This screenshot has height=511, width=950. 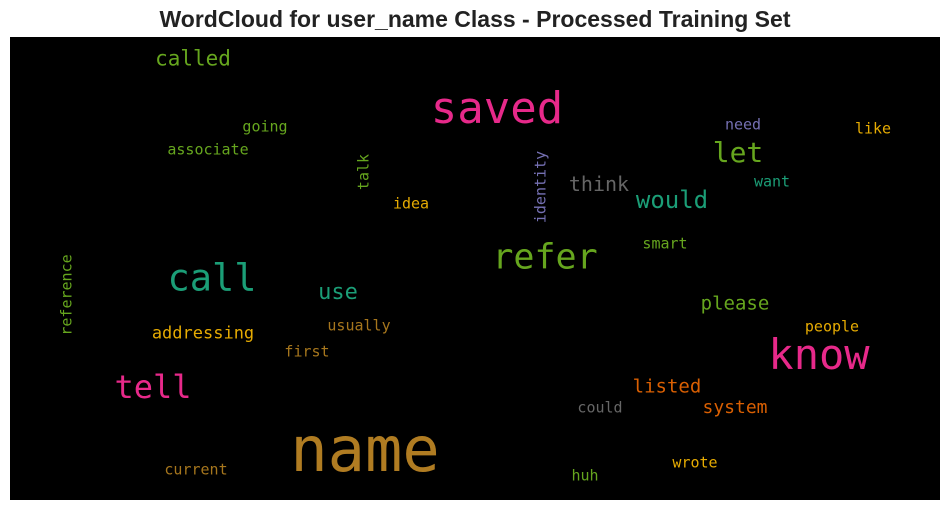 What do you see at coordinates (772, 181) in the screenshot?
I see `word-want: want` at bounding box center [772, 181].